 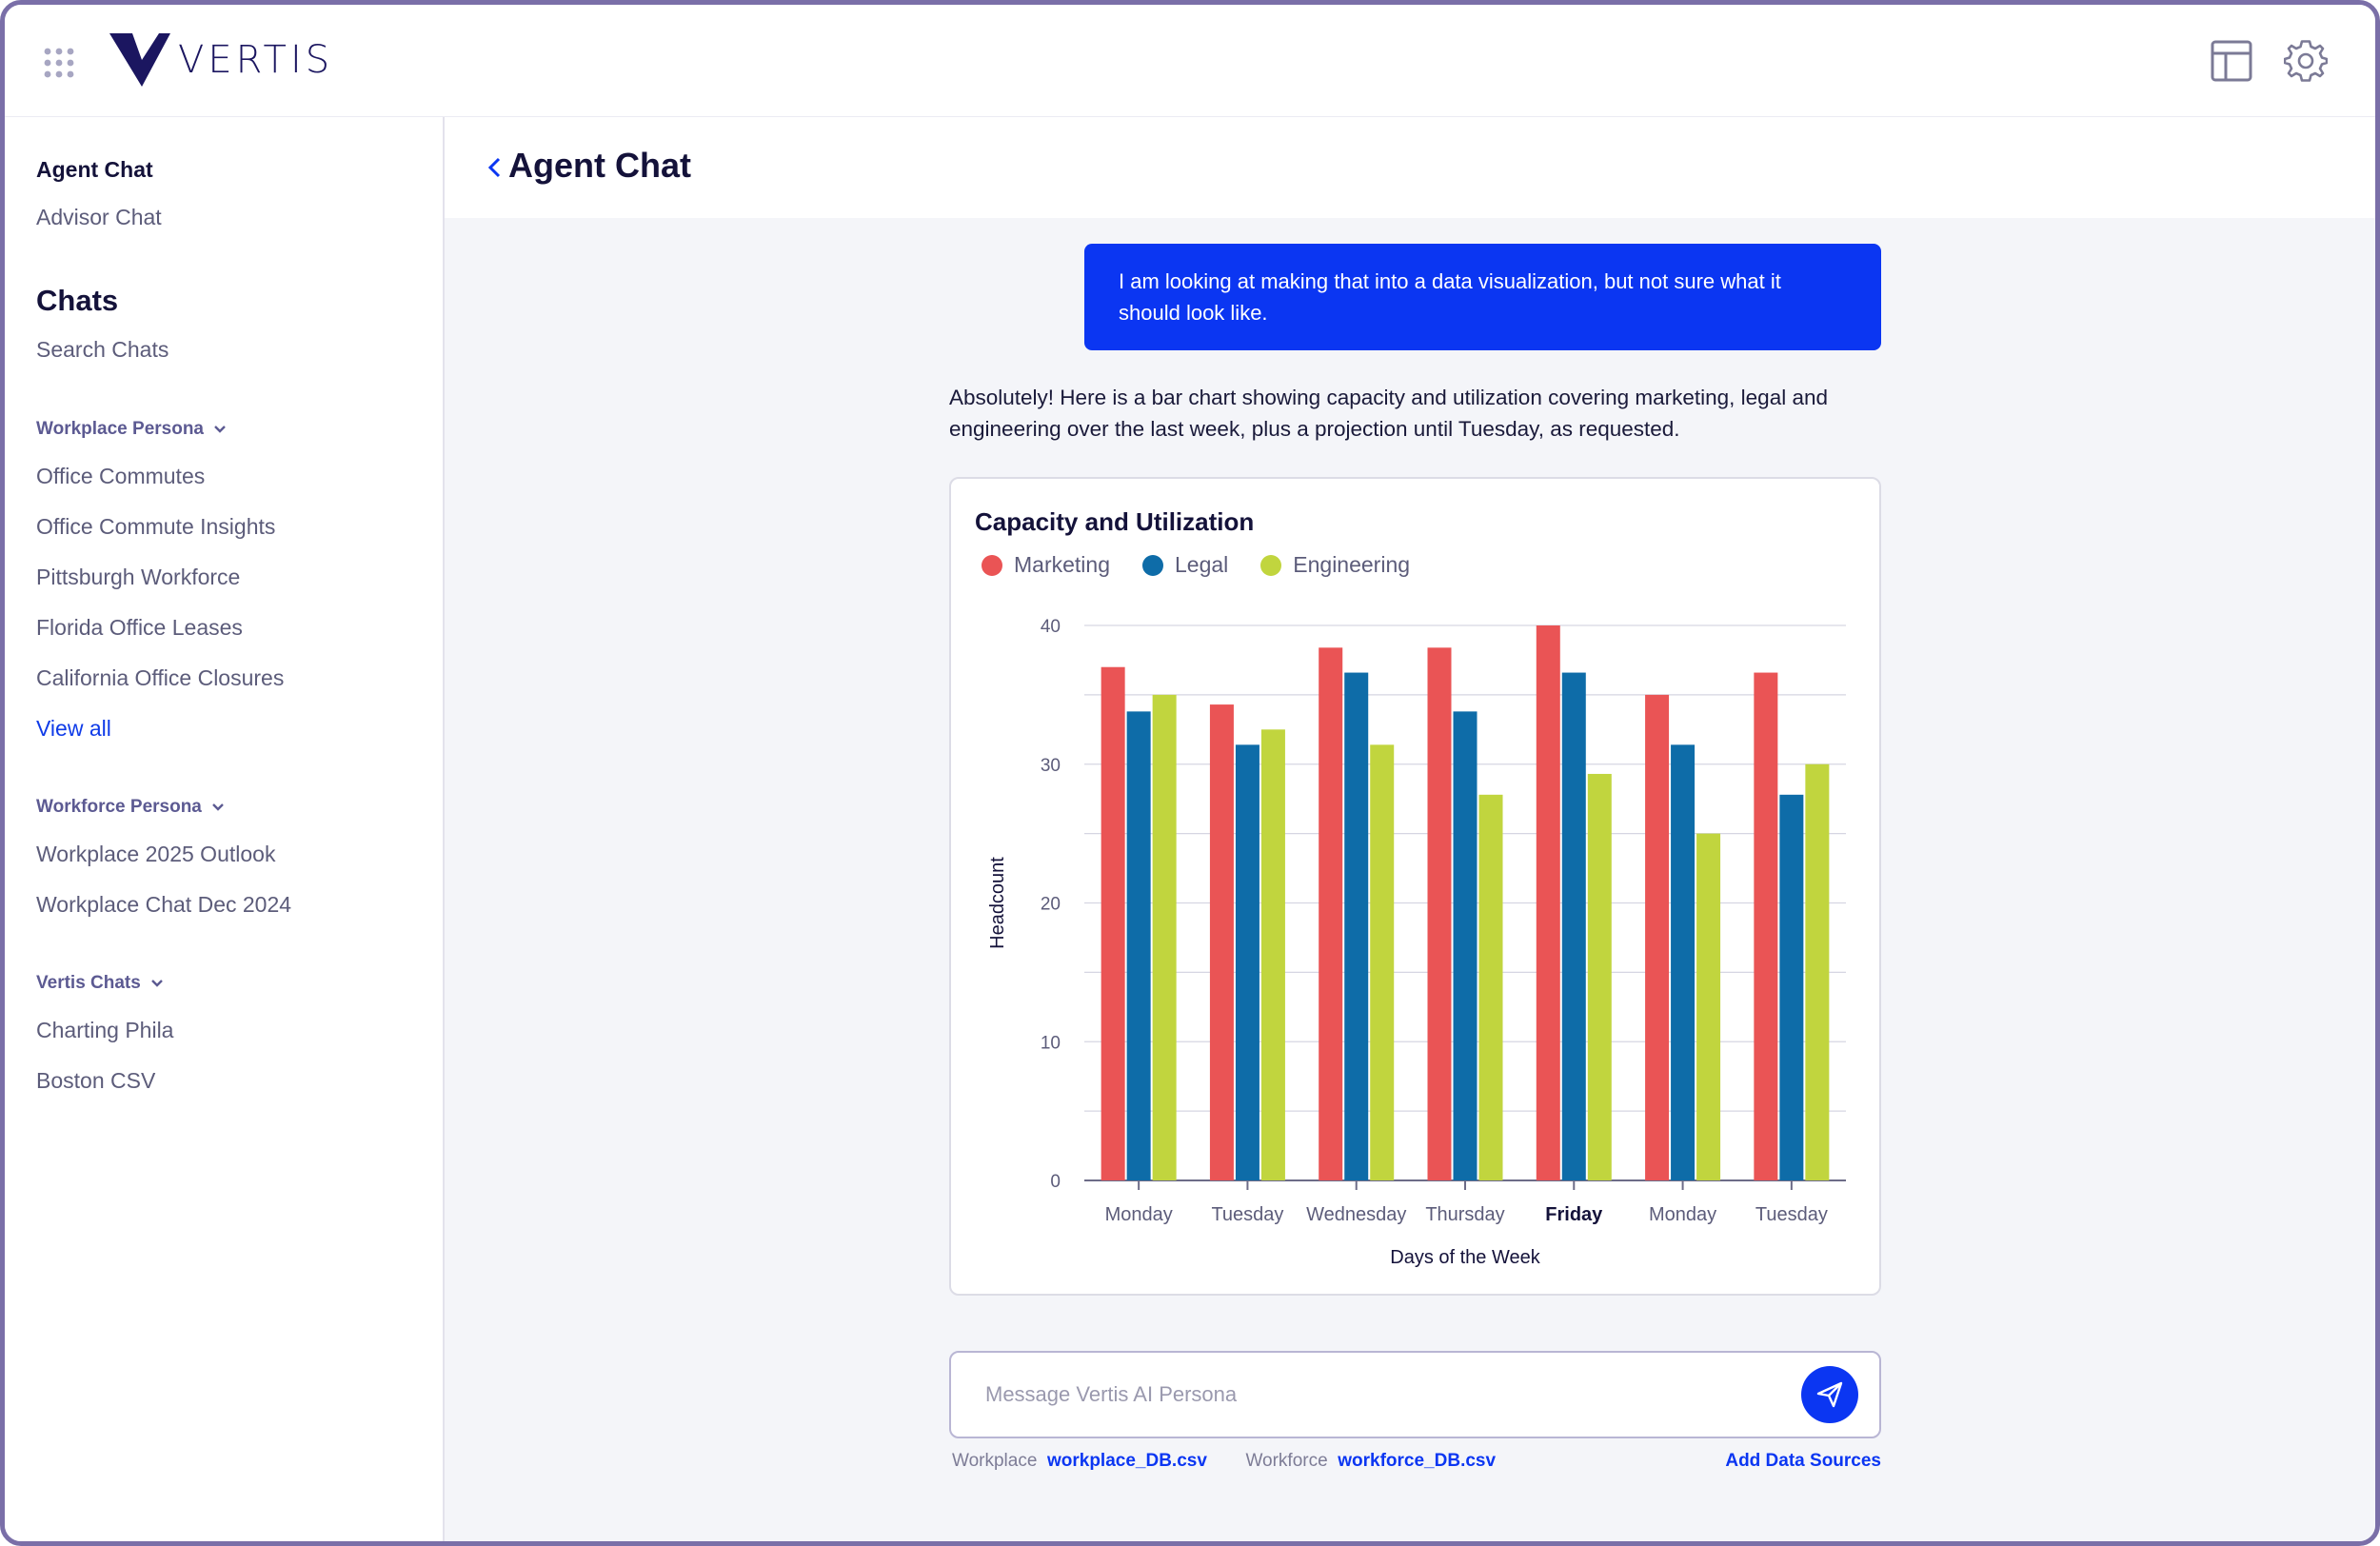 I want to click on message-composer, so click(x=1415, y=1394).